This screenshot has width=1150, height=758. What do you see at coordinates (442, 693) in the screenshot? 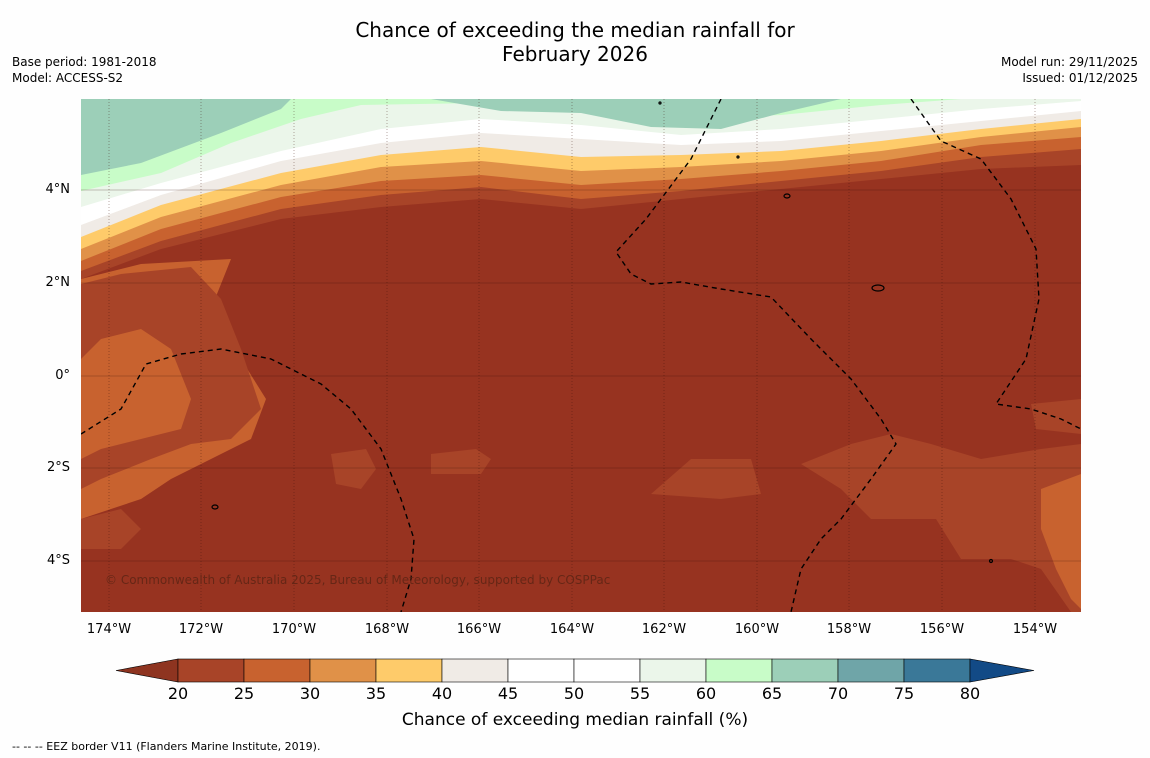
I see `colorbar-tick-label: 40` at bounding box center [442, 693].